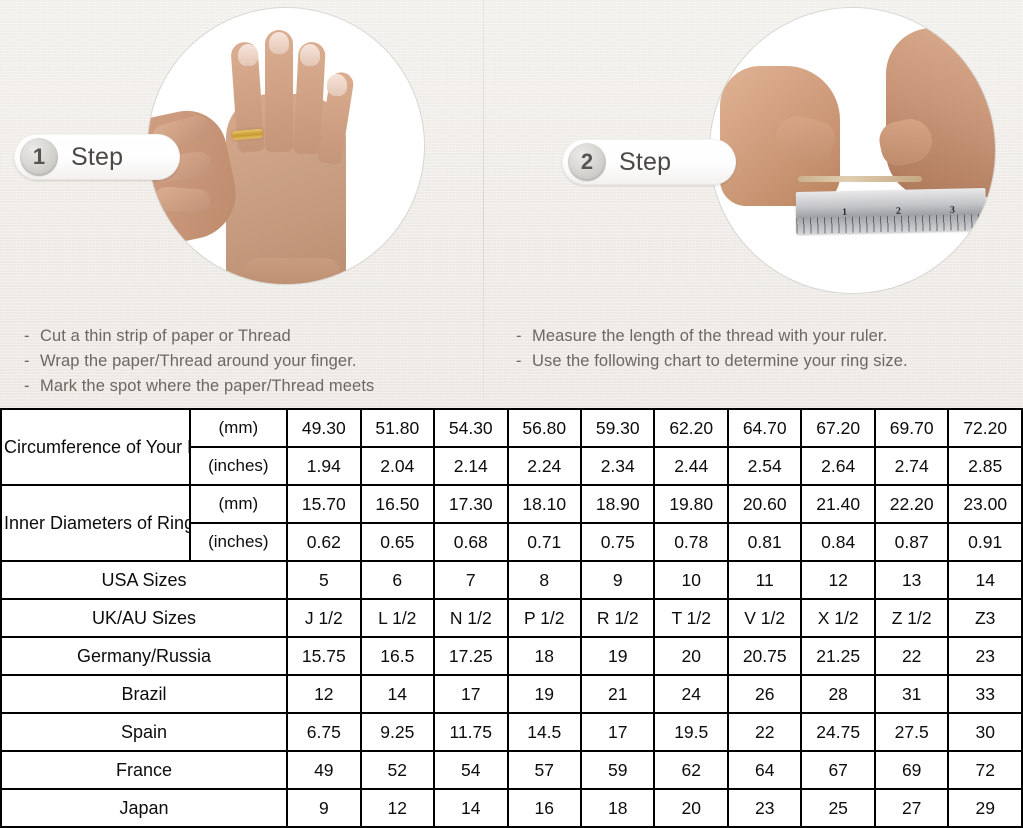 The height and width of the screenshot is (828, 1023). I want to click on data-cell: 19.5, so click(691, 732).